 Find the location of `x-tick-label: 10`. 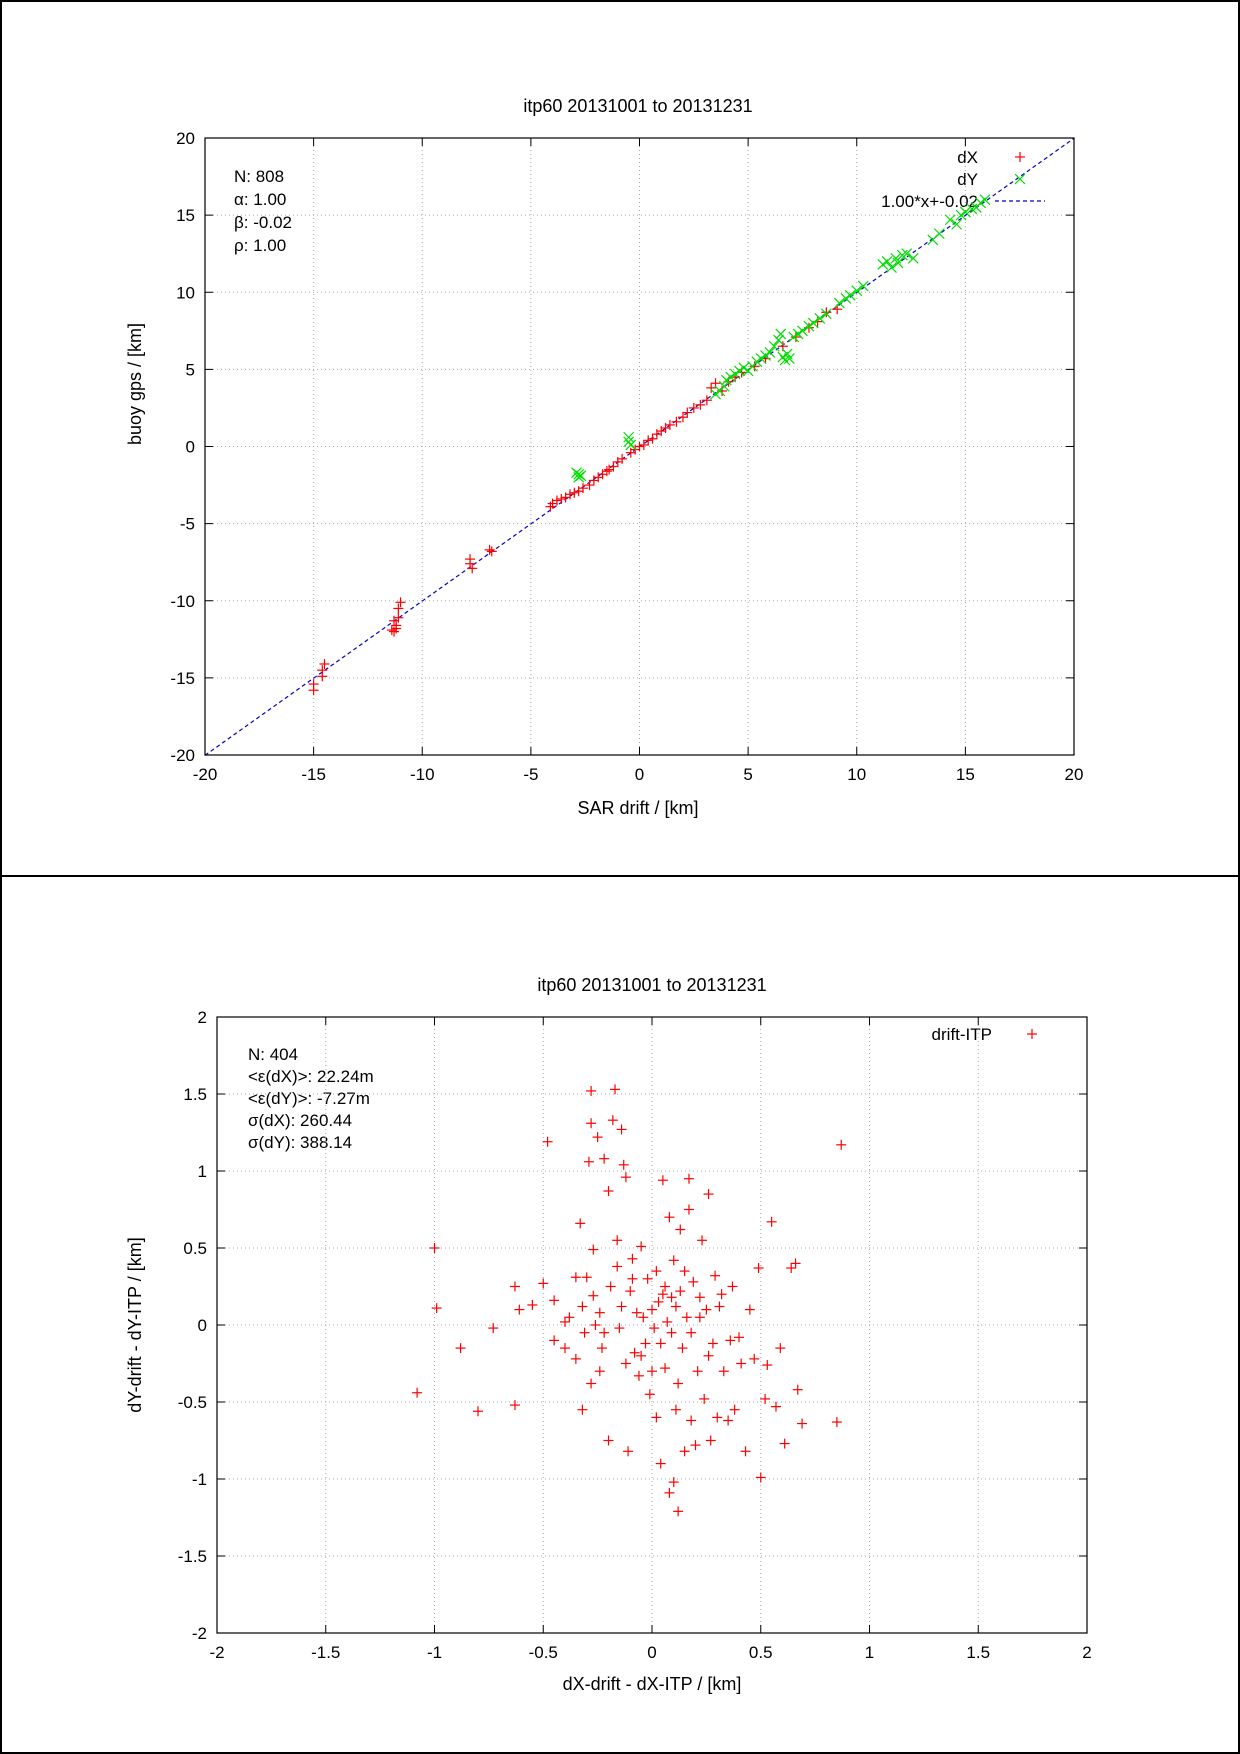

x-tick-label: 10 is located at coordinates (856, 774).